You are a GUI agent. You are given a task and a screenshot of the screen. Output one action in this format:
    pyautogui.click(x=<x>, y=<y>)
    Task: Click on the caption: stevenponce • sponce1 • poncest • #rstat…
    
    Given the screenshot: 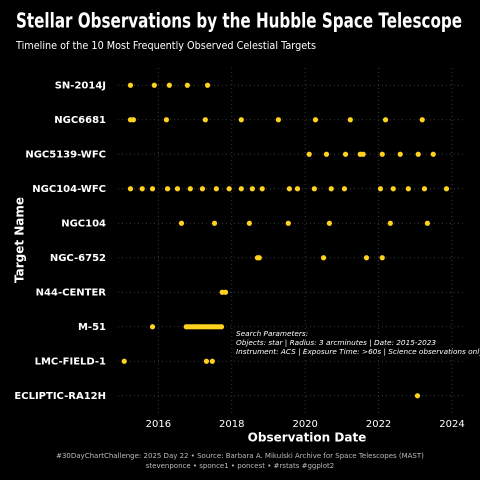 What is the action you would take?
    pyautogui.click(x=240, y=466)
    